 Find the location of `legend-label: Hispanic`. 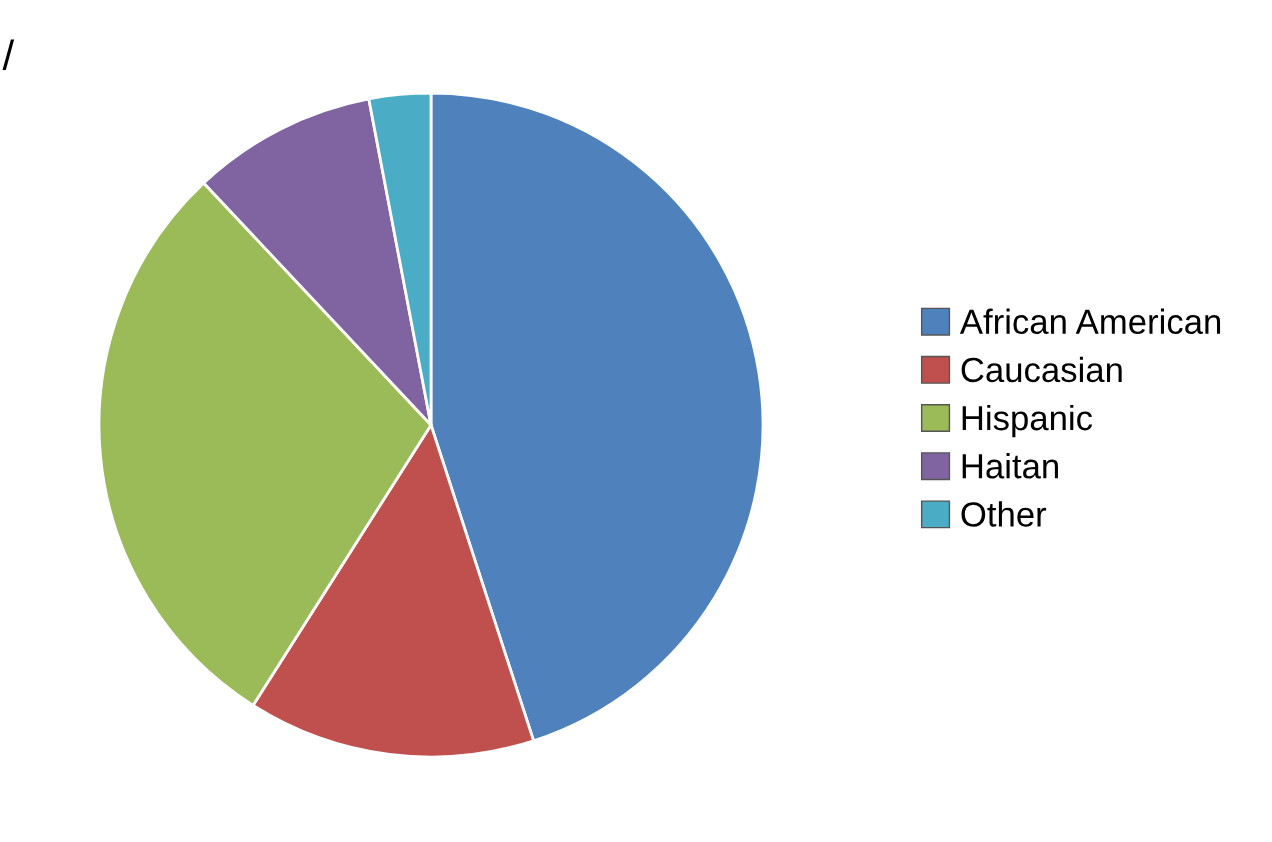

legend-label: Hispanic is located at coordinates (1027, 421).